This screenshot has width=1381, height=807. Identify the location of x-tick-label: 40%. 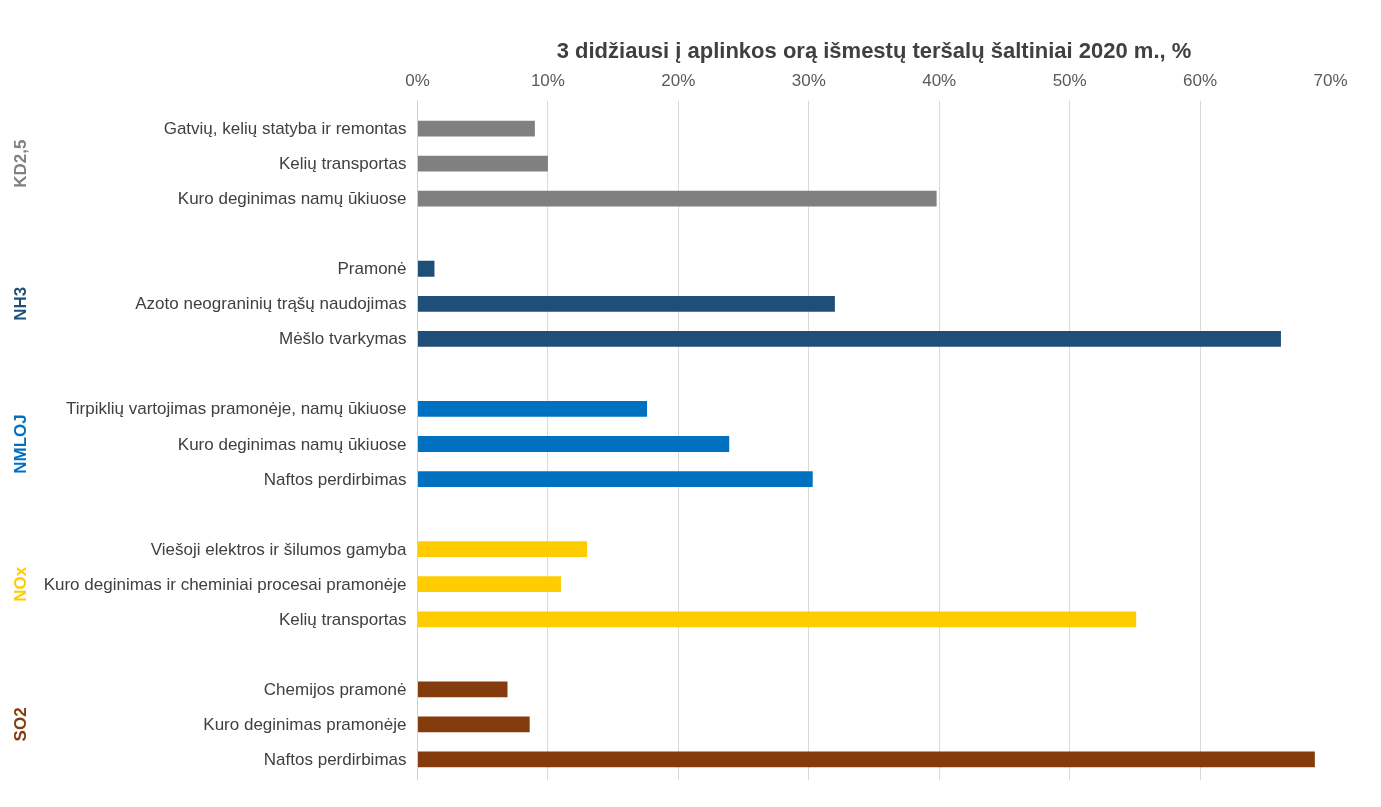
(939, 80).